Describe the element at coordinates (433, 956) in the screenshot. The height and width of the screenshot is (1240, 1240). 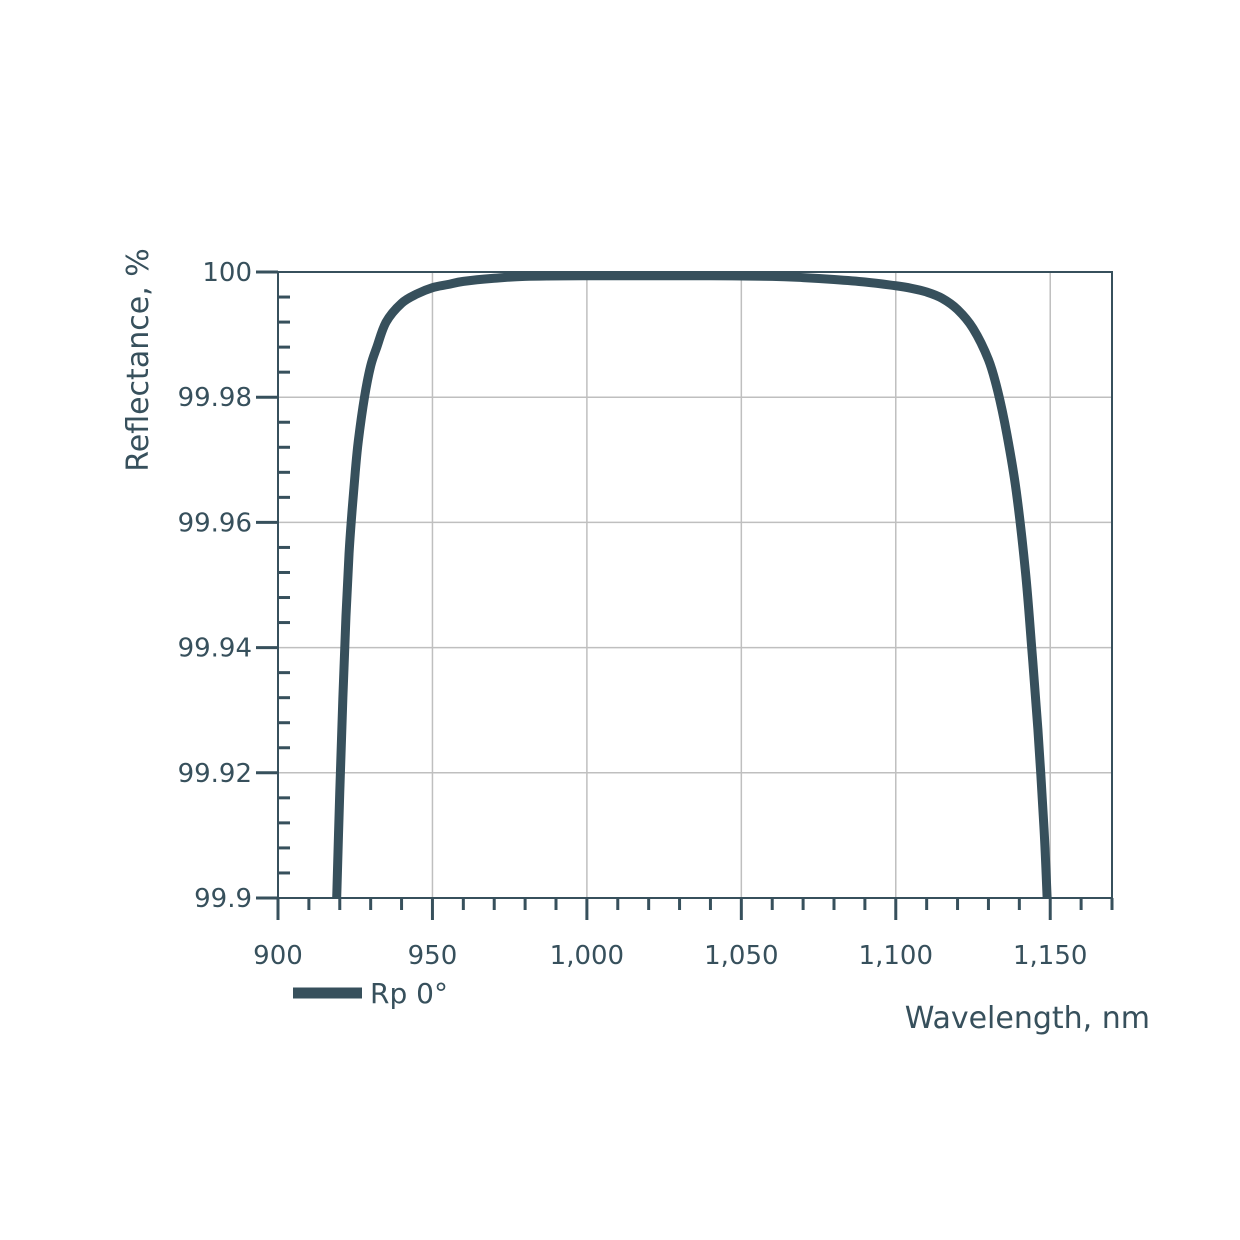
I see `x-tick-label: 950` at that location.